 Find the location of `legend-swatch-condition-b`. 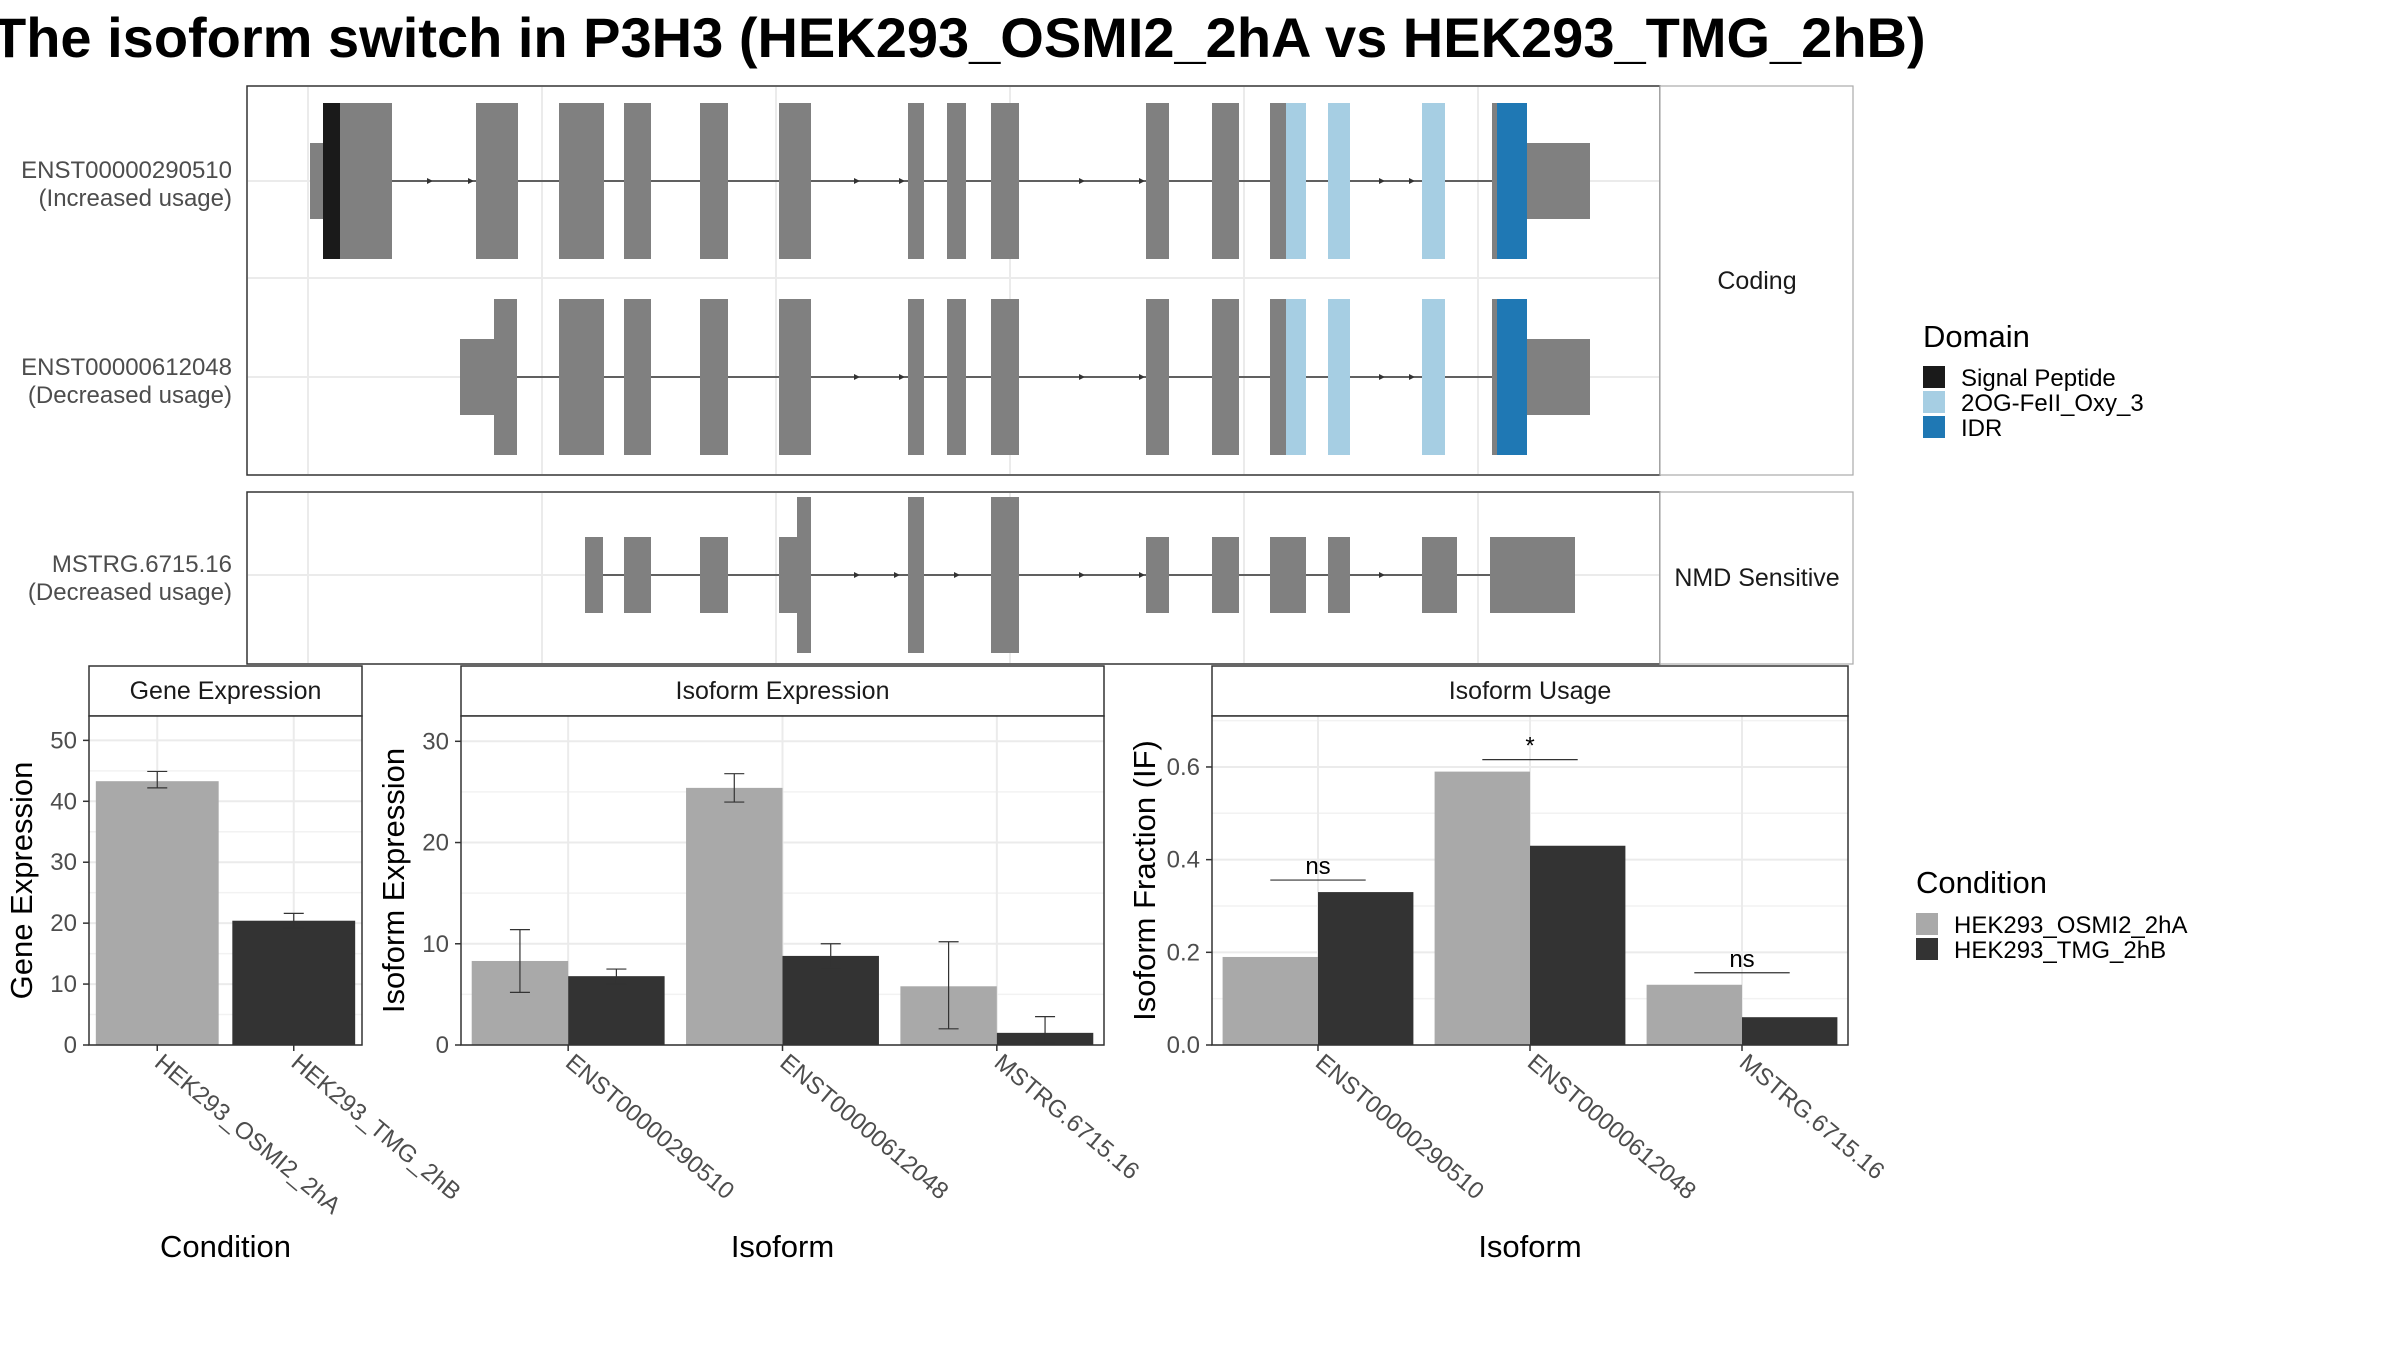

legend-swatch-condition-b is located at coordinates (1927, 949).